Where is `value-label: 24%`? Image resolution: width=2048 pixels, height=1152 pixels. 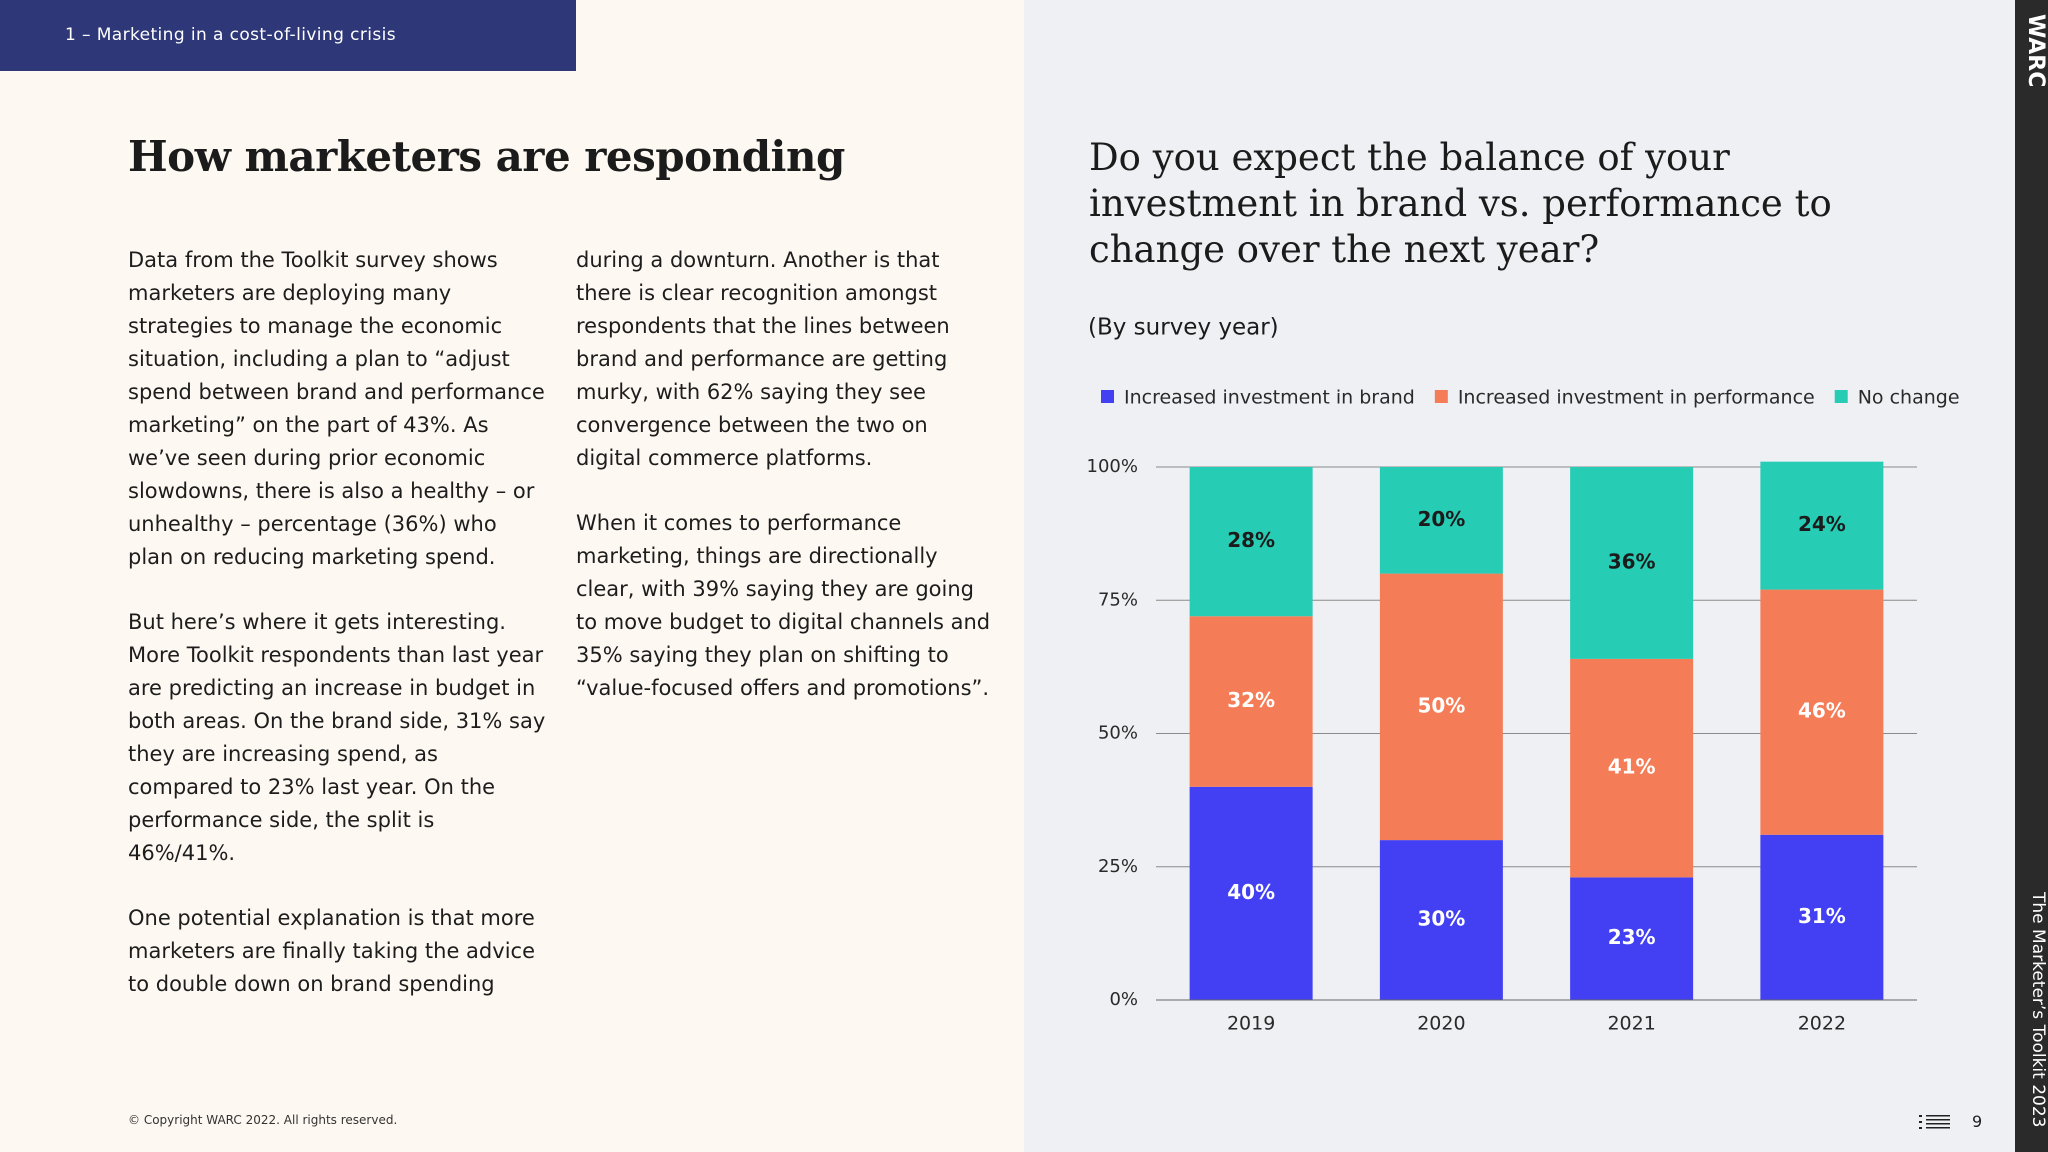 value-label: 24% is located at coordinates (1822, 524).